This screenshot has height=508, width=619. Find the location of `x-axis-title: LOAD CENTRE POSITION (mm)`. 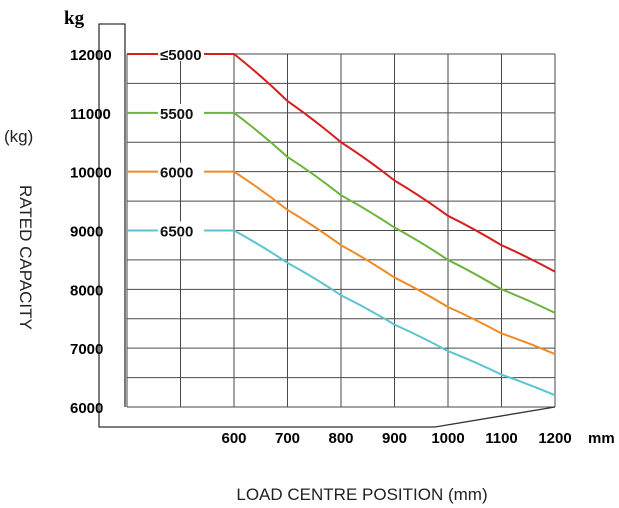

x-axis-title: LOAD CENTRE POSITION (mm) is located at coordinates (361, 494).